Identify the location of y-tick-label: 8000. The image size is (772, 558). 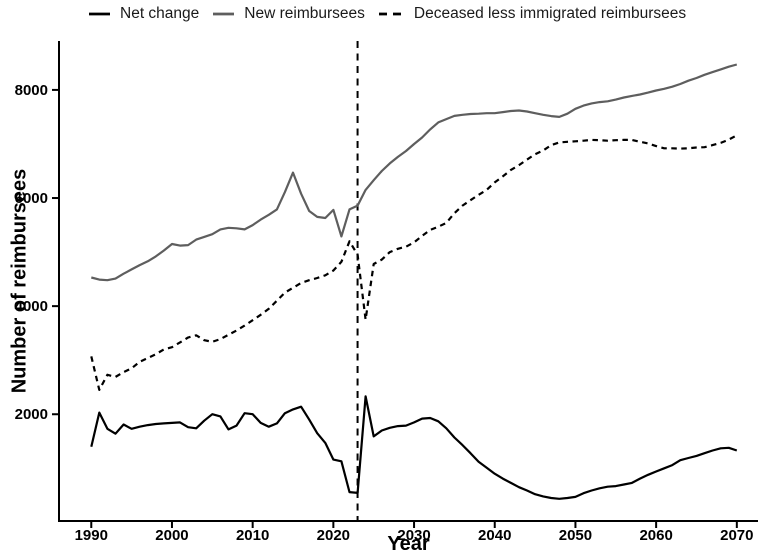
(31, 90).